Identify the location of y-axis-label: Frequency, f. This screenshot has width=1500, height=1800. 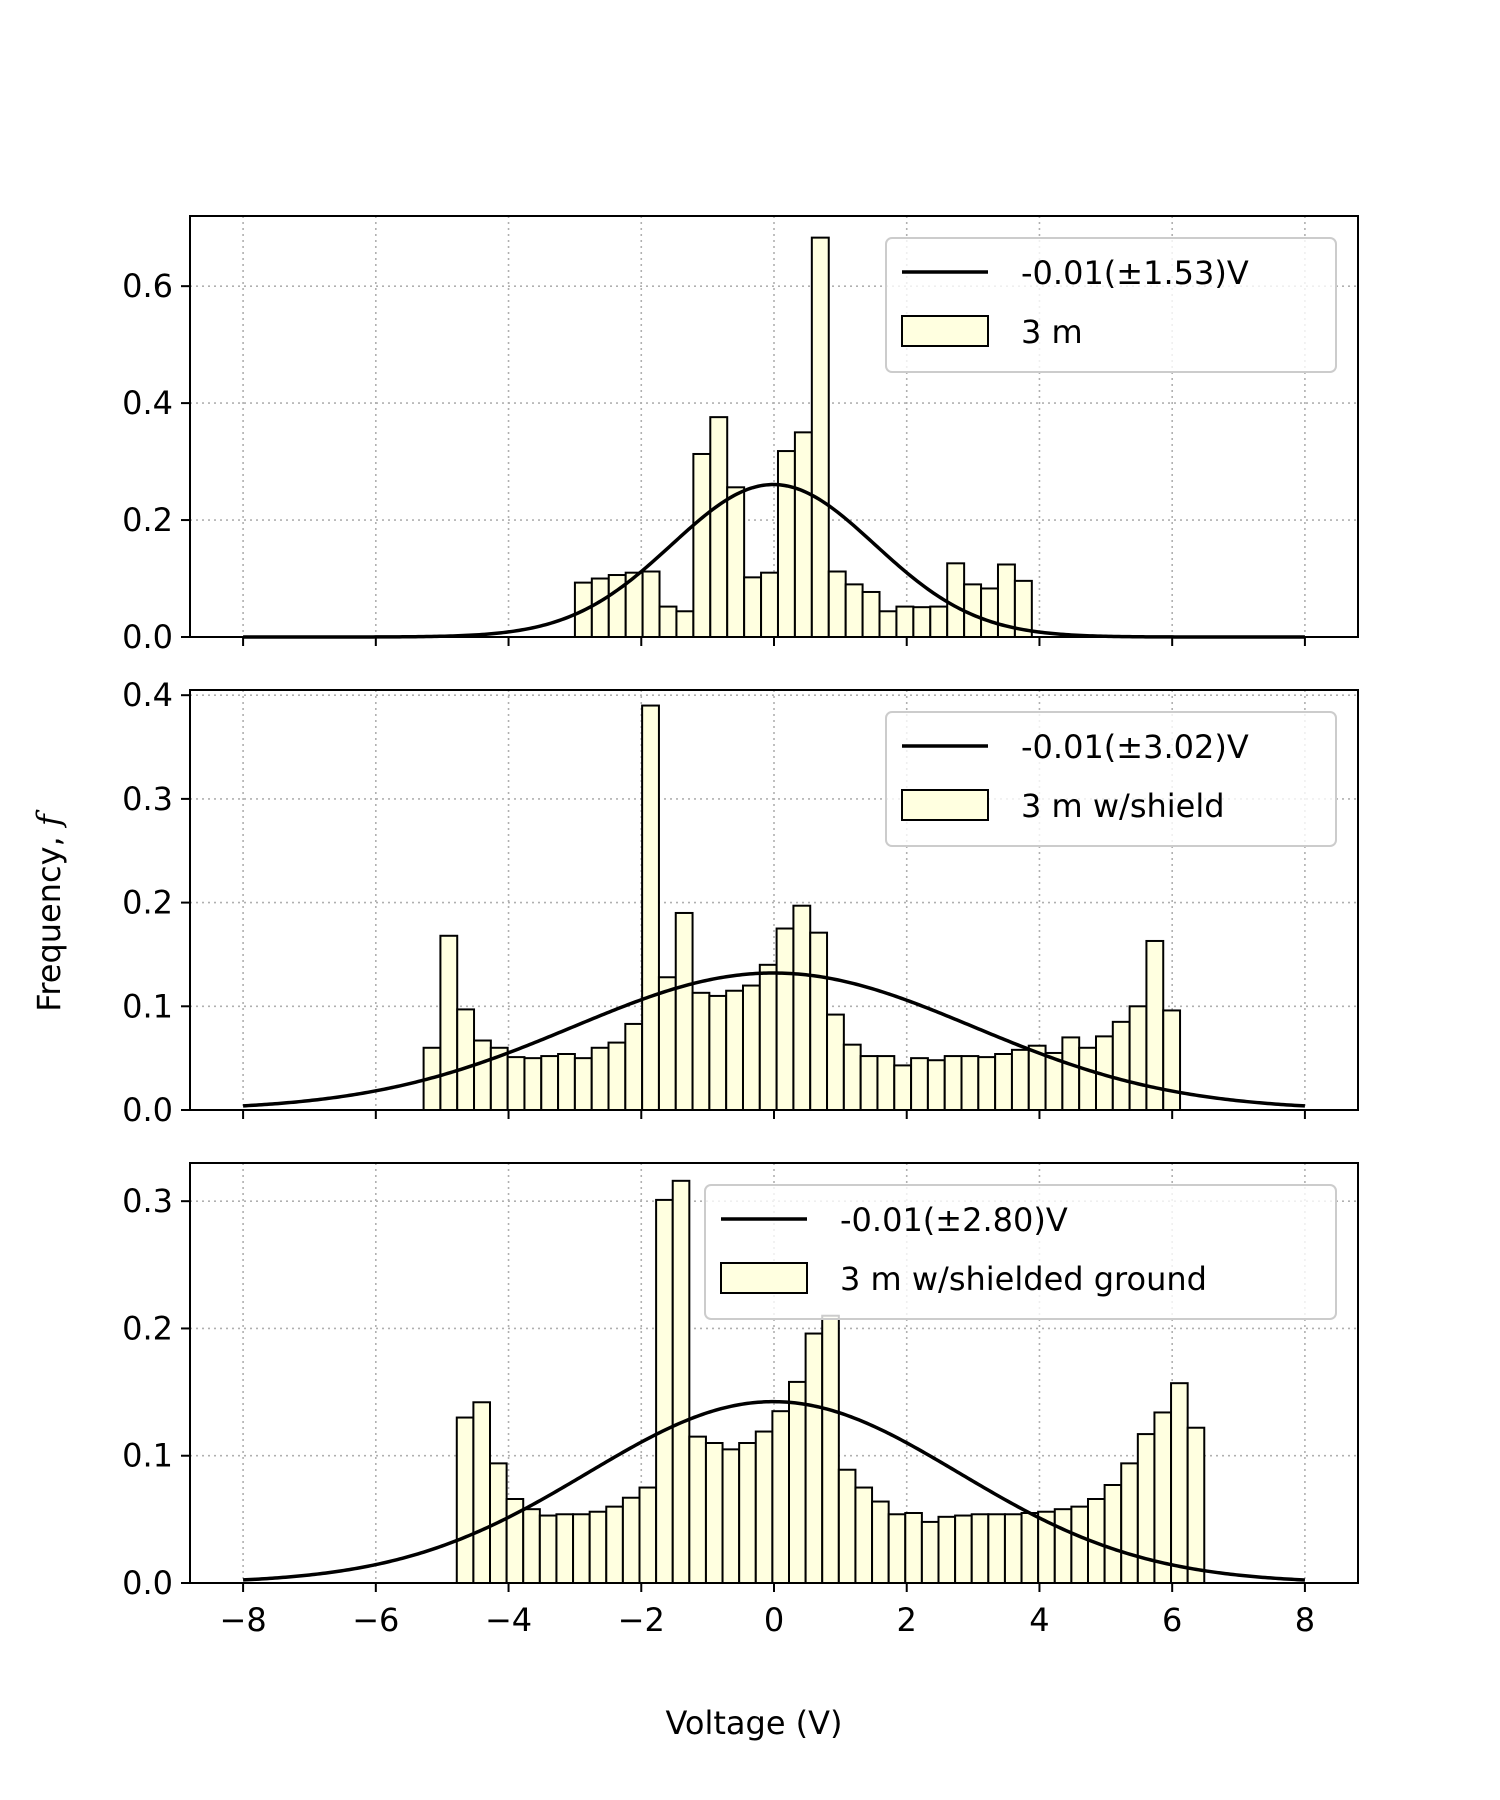
(49, 910).